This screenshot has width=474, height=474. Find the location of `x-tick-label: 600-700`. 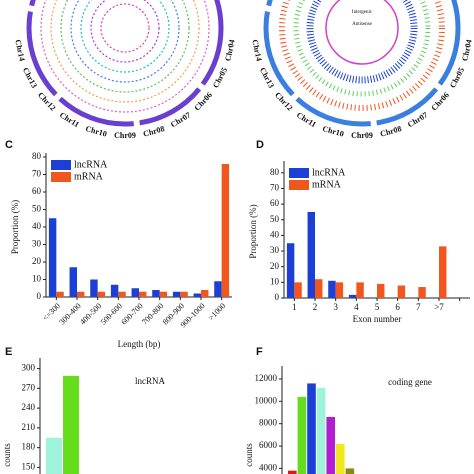

x-tick-label: 600-700 is located at coordinates (131, 313).